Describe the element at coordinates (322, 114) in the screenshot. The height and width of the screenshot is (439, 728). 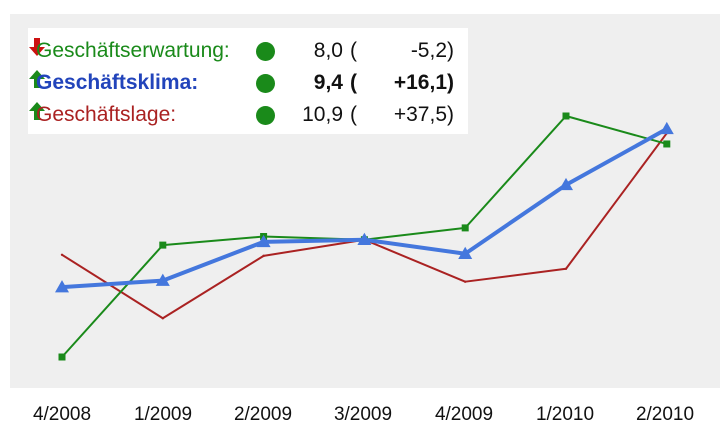
I see `legend-value: 10,9` at that location.